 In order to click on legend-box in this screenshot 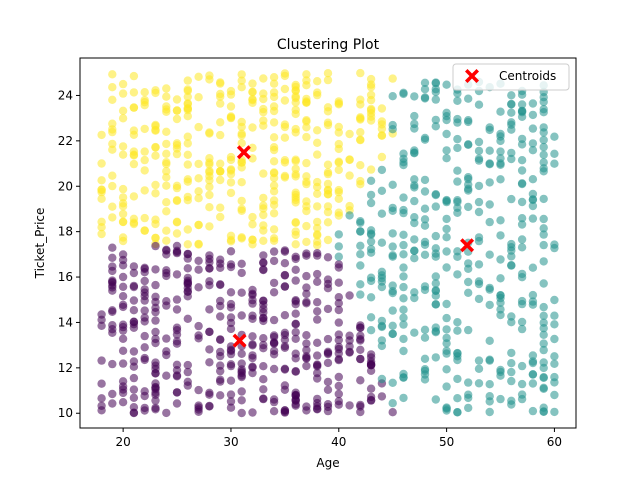, I will do `click(511, 77)`.